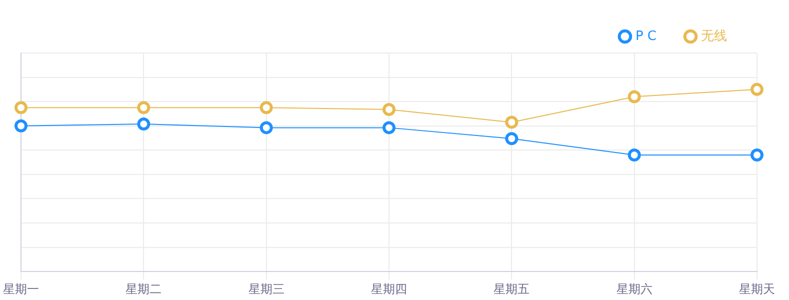 The image size is (789, 300). Describe the element at coordinates (389, 289) in the screenshot. I see `x-tick-label: 星期四` at that location.